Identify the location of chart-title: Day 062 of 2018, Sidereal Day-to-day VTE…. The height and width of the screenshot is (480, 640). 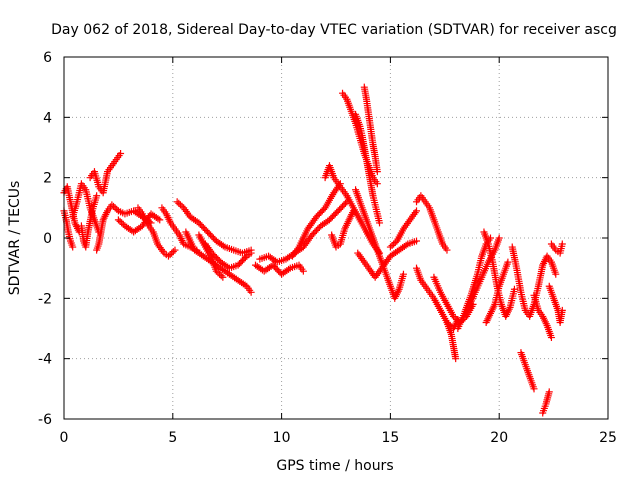
(334, 30).